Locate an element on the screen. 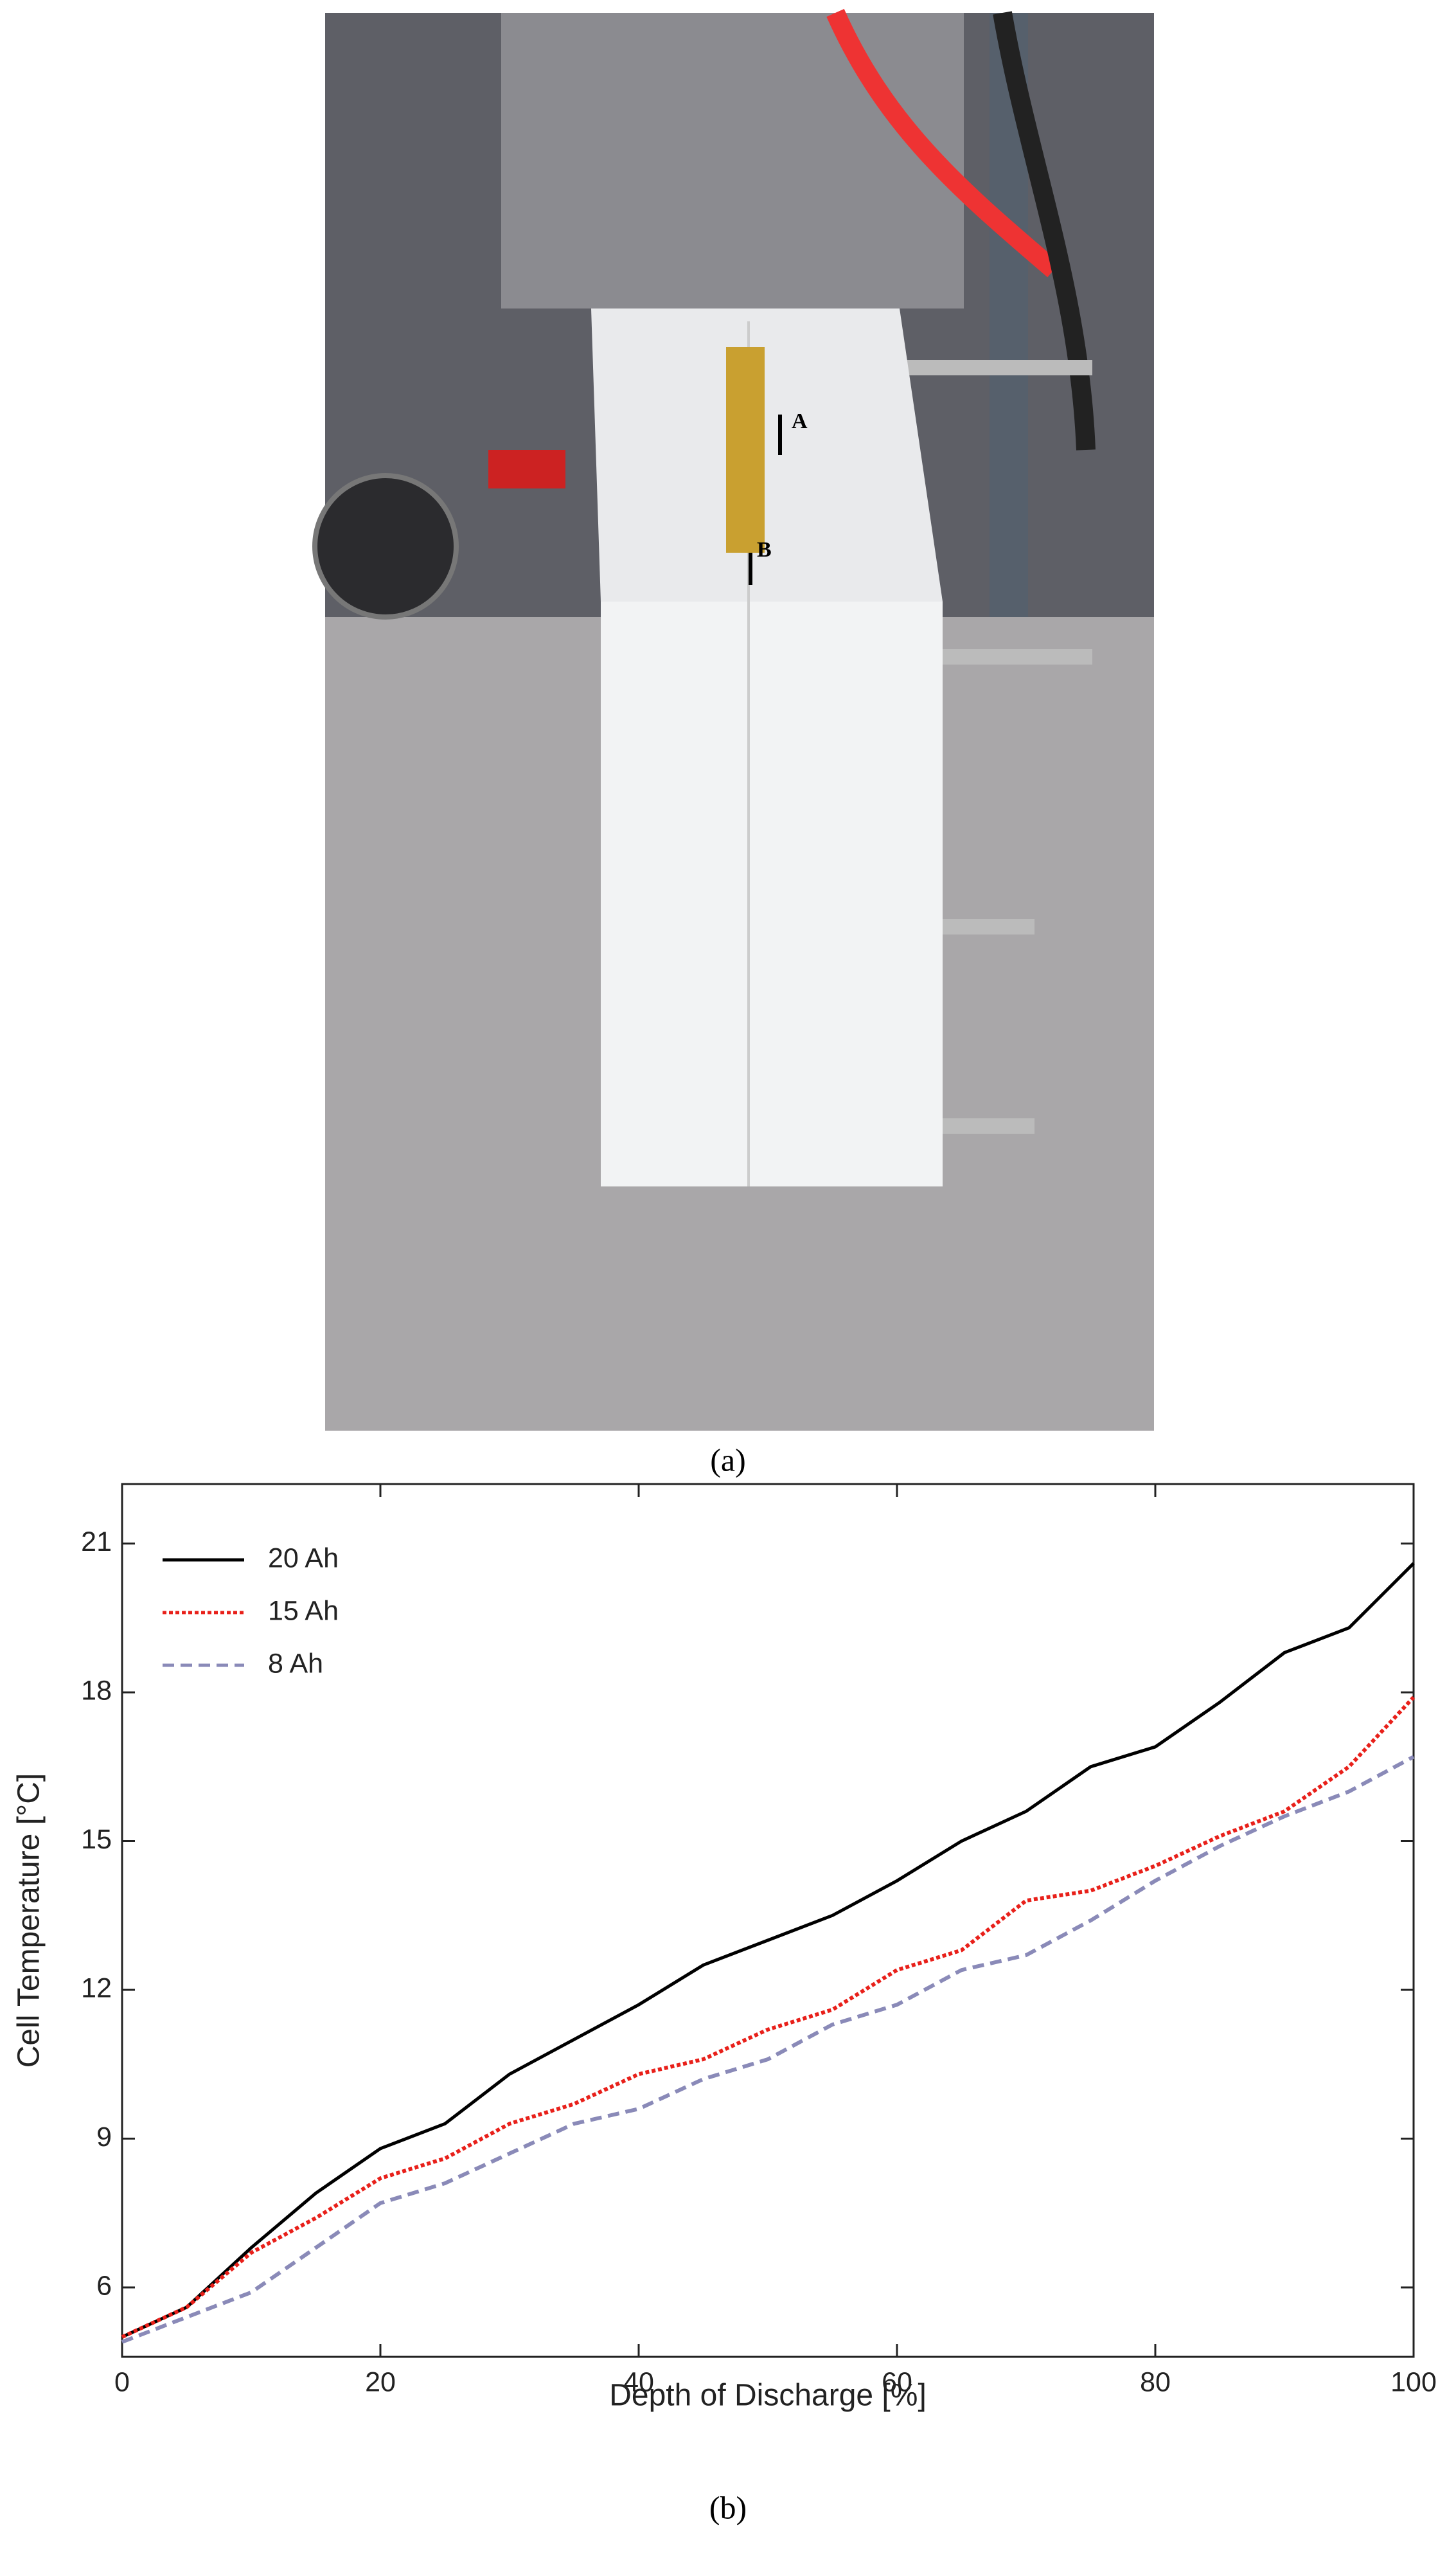 The width and height of the screenshot is (1456, 2549). x-tick-label: 20 is located at coordinates (380, 2381).